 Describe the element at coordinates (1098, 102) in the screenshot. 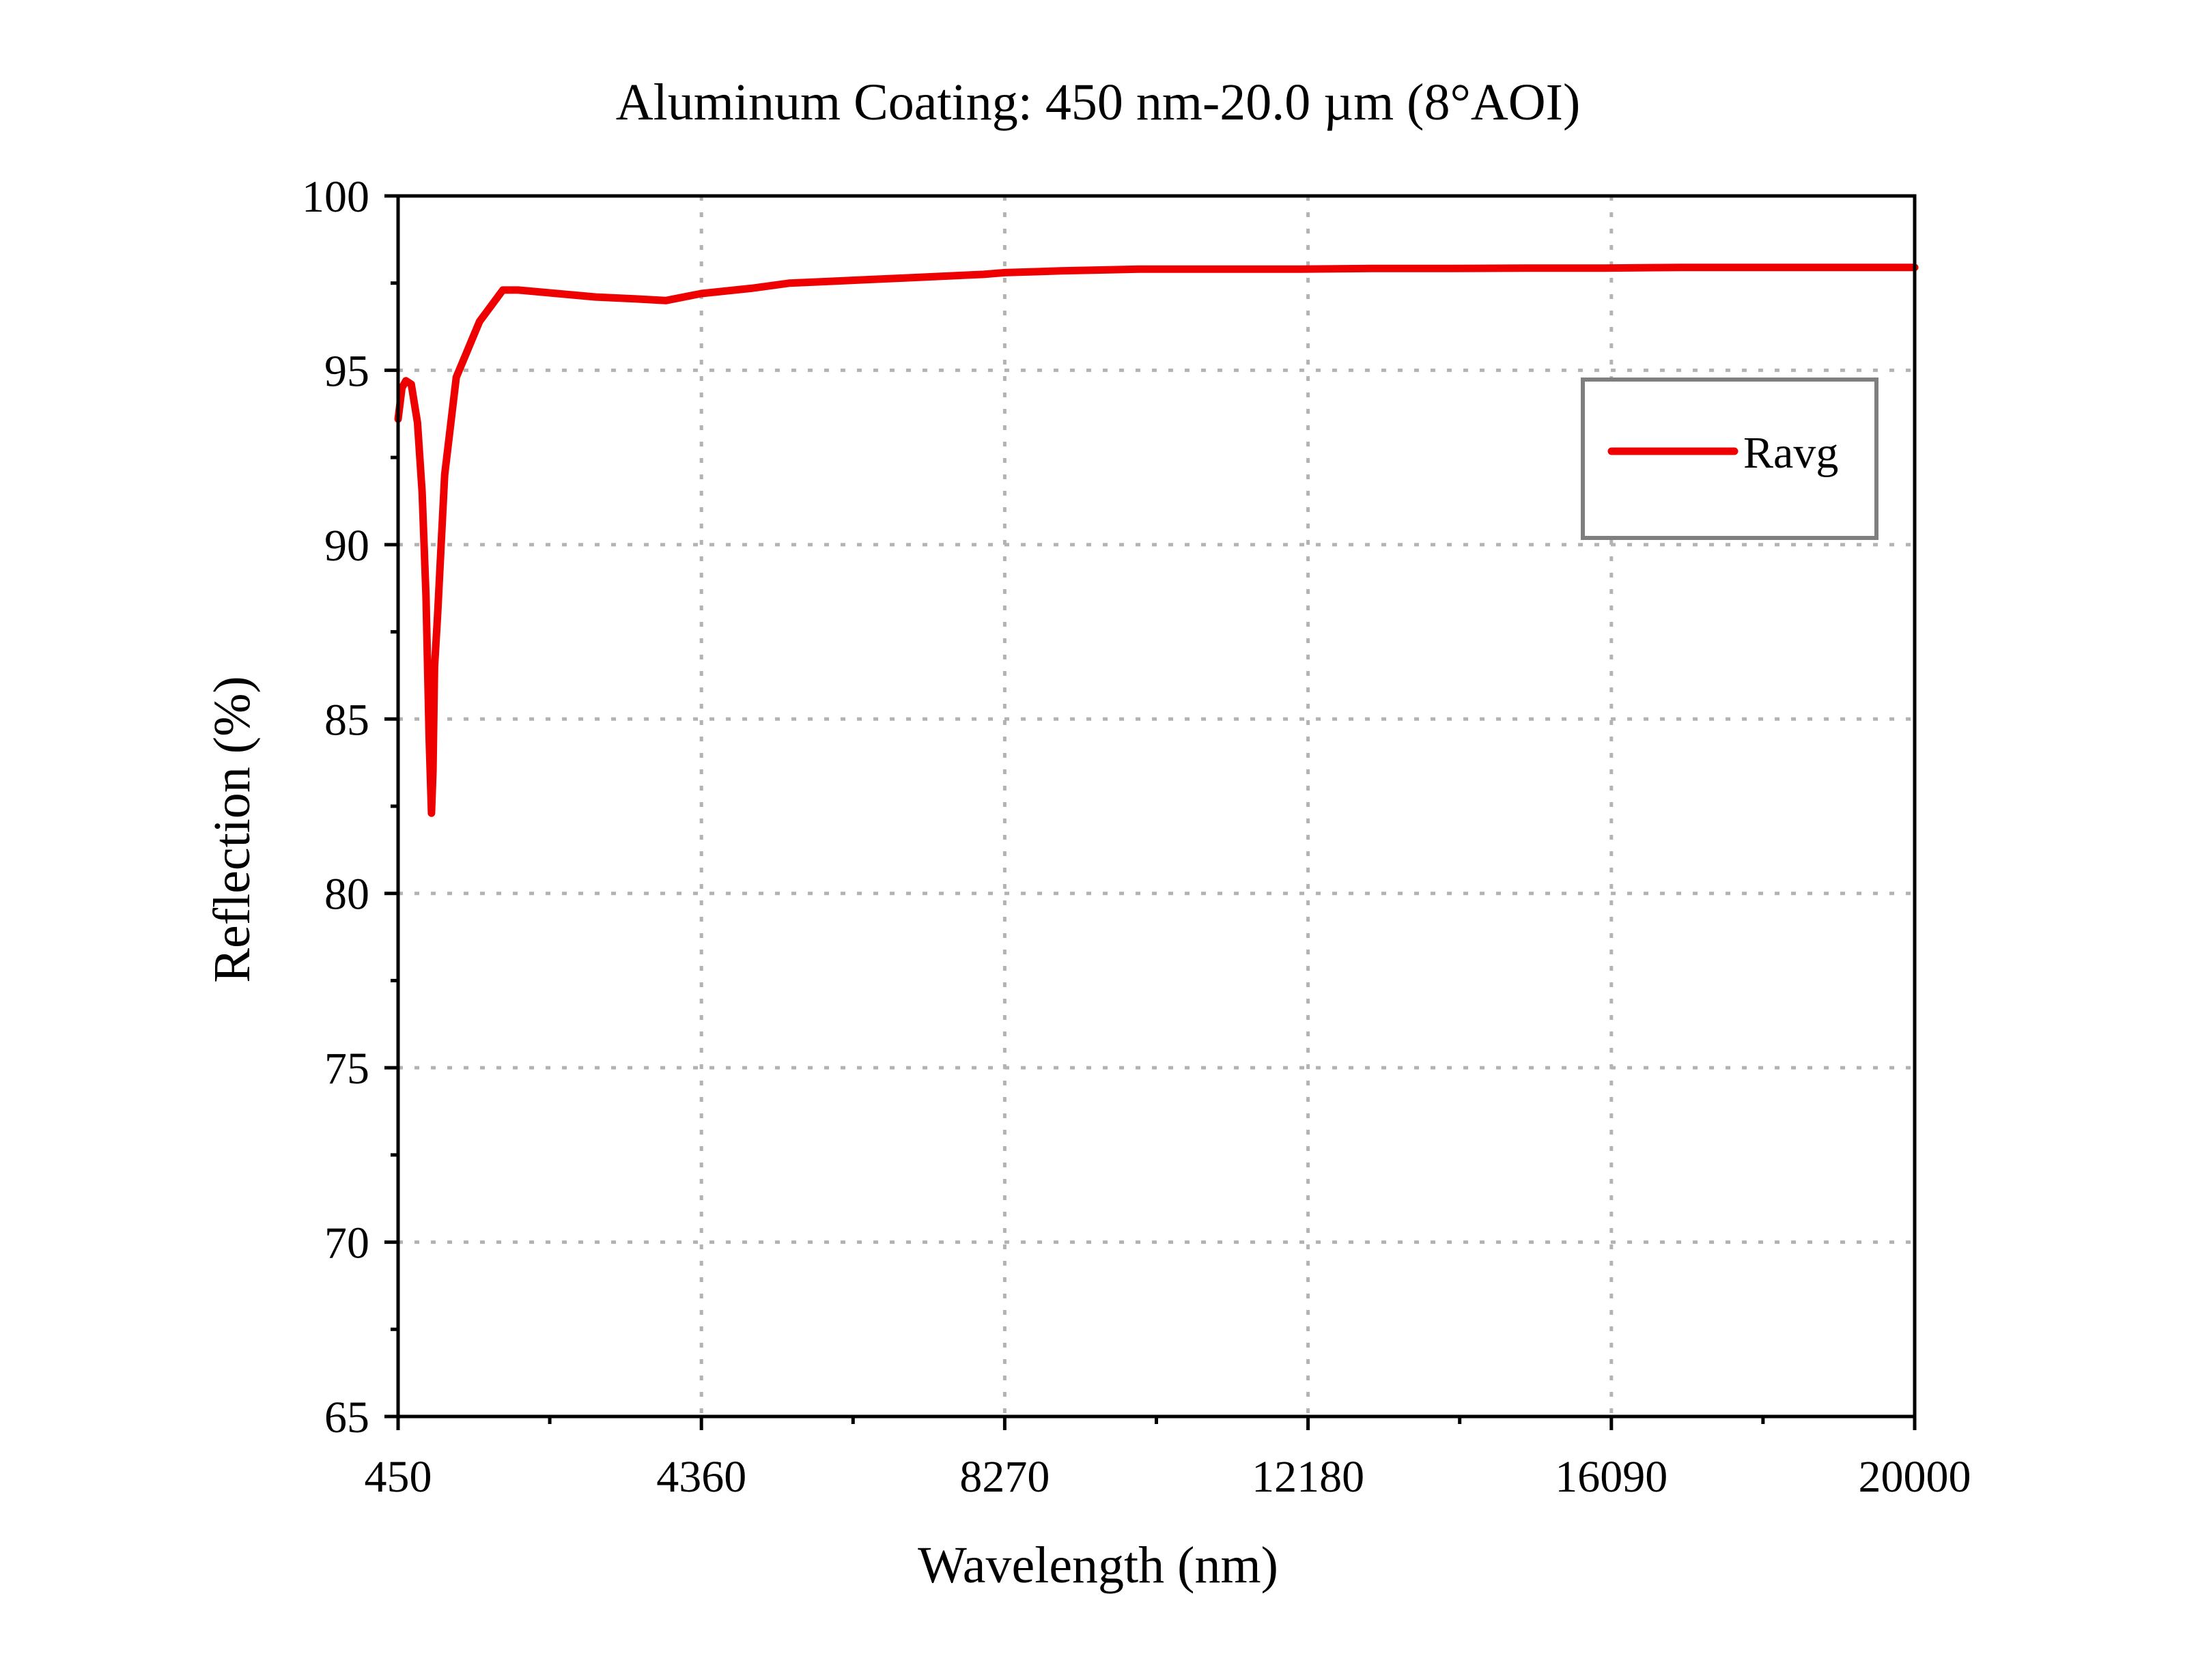

I see `chart-title: Aluminum Coating: 450 nm-20.0 µm (8°AOI)` at that location.